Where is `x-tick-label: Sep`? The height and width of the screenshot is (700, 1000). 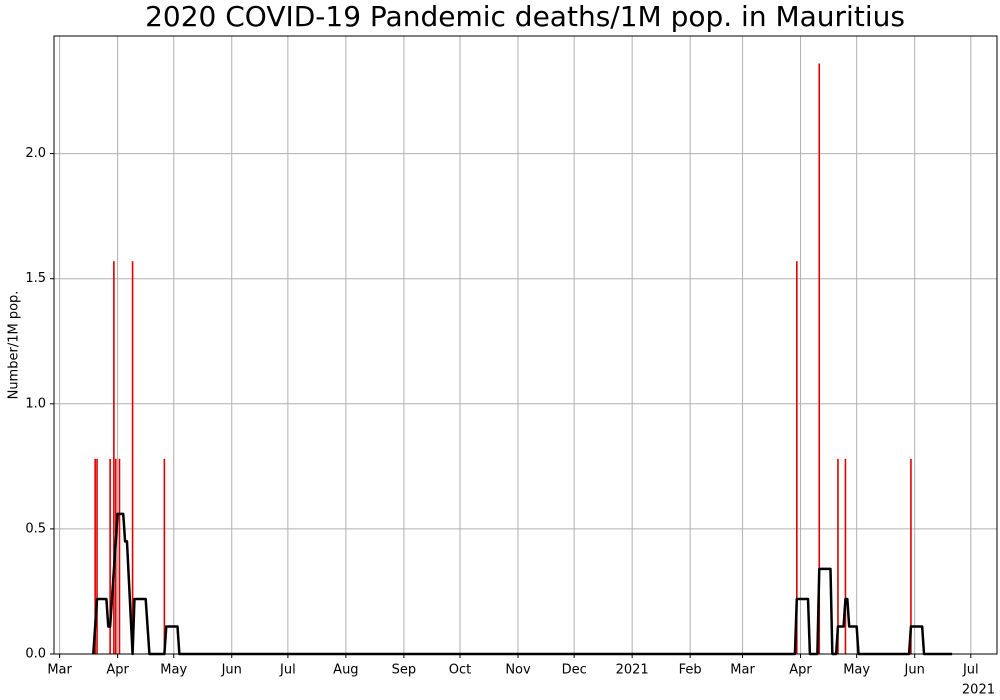 x-tick-label: Sep is located at coordinates (404, 670).